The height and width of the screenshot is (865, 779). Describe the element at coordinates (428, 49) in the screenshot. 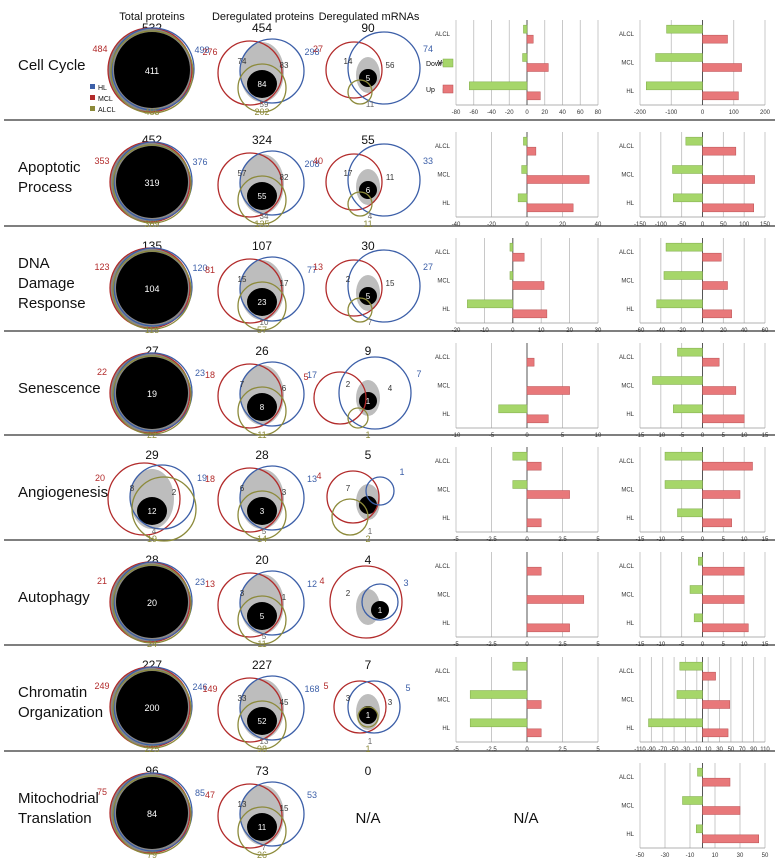

I see `venn-count-hl: 74` at that location.